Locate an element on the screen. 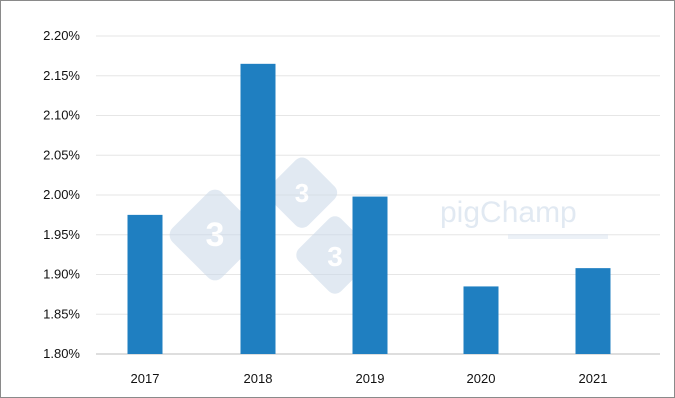 The width and height of the screenshot is (675, 398). x-tick-label: 2018 is located at coordinates (258, 378).